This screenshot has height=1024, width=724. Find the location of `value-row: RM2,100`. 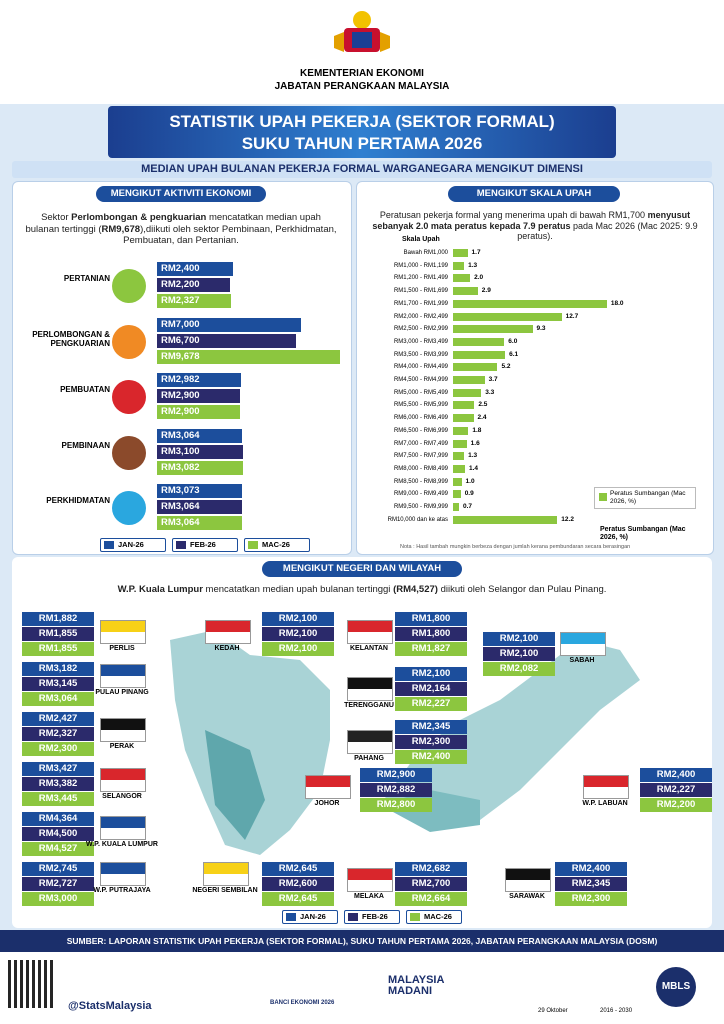

value-row: RM2,100 is located at coordinates (298, 649).